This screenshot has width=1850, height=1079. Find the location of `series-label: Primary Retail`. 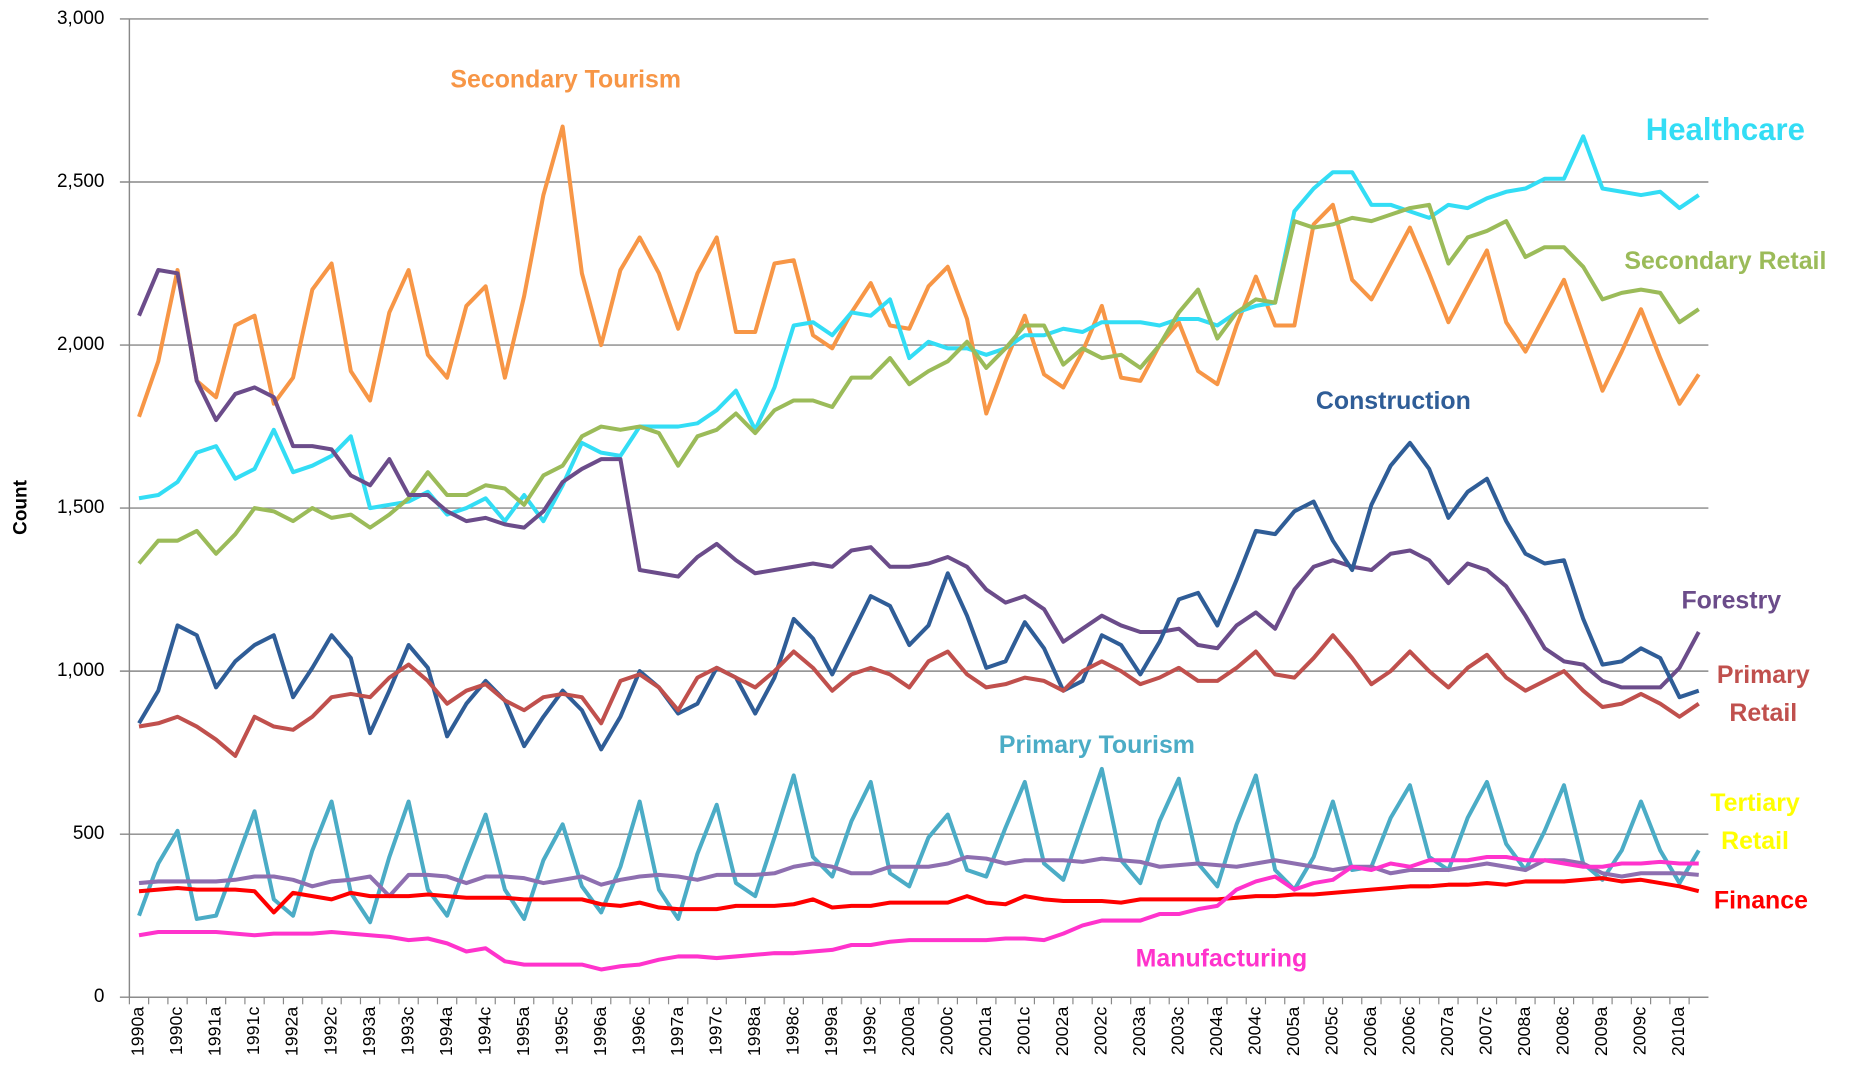

series-label: Primary Retail is located at coordinates (1763, 694).